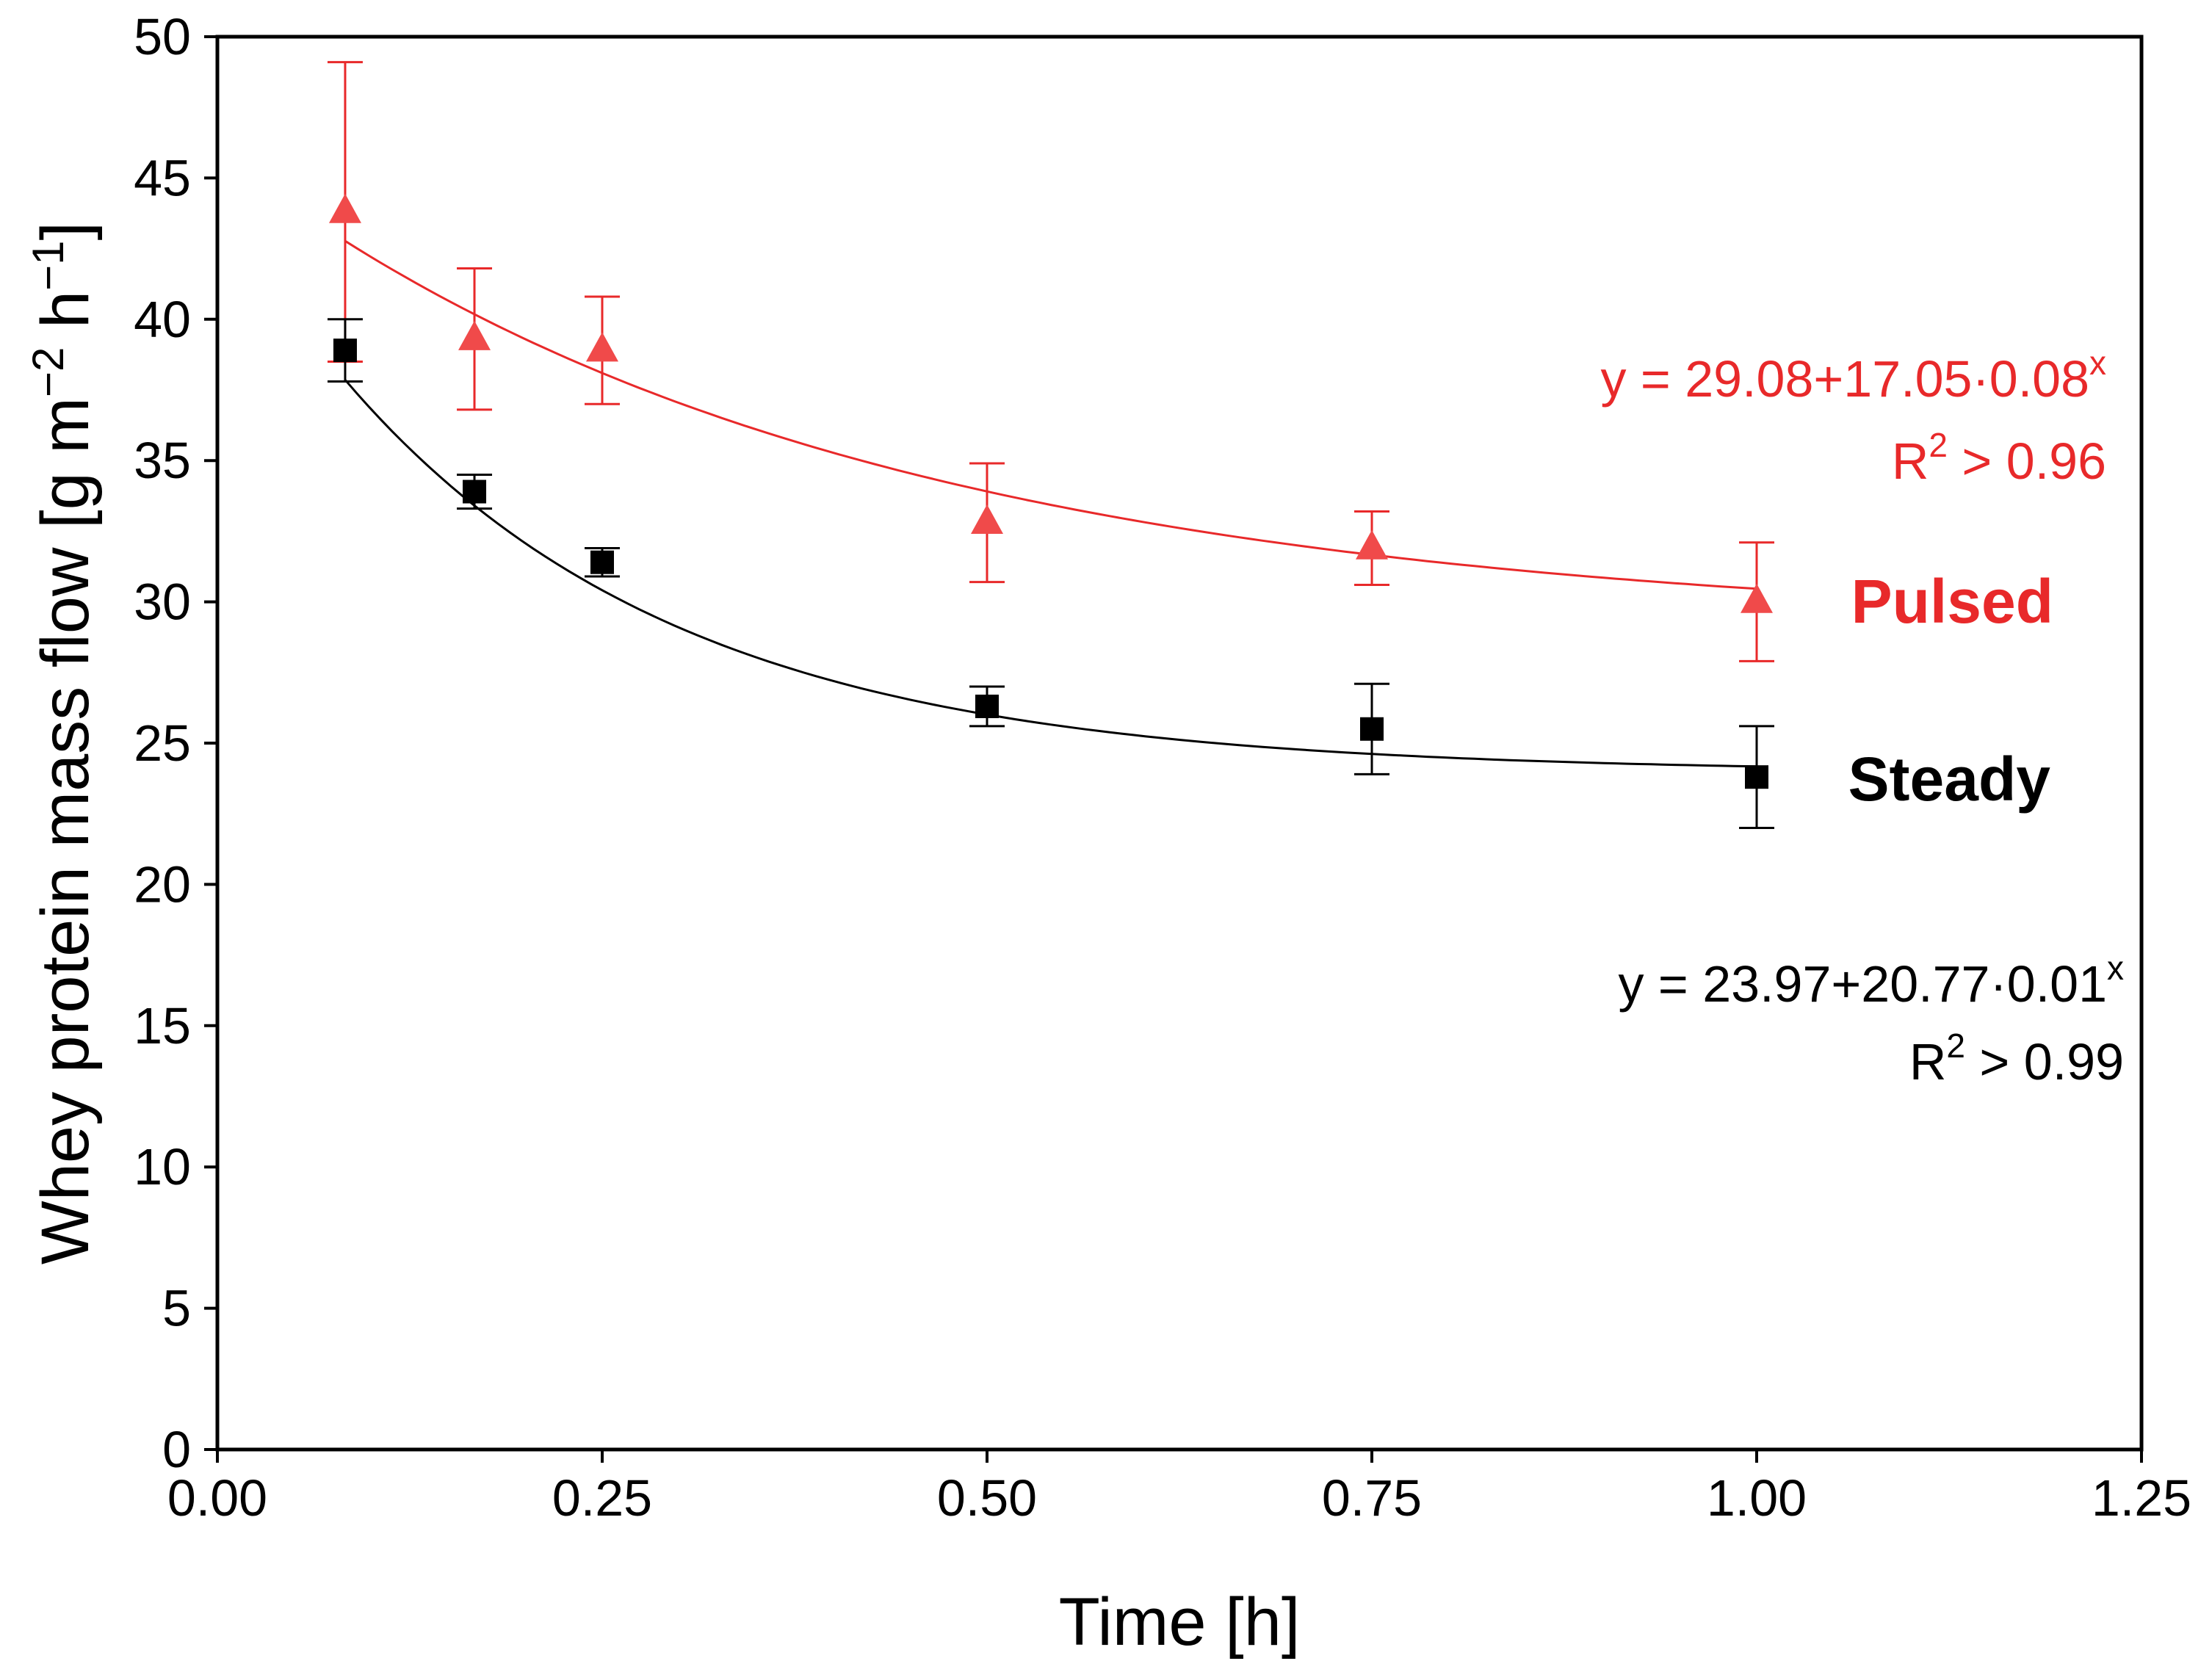  I want to click on x-tick-label: 1.25, so click(2141, 1498).